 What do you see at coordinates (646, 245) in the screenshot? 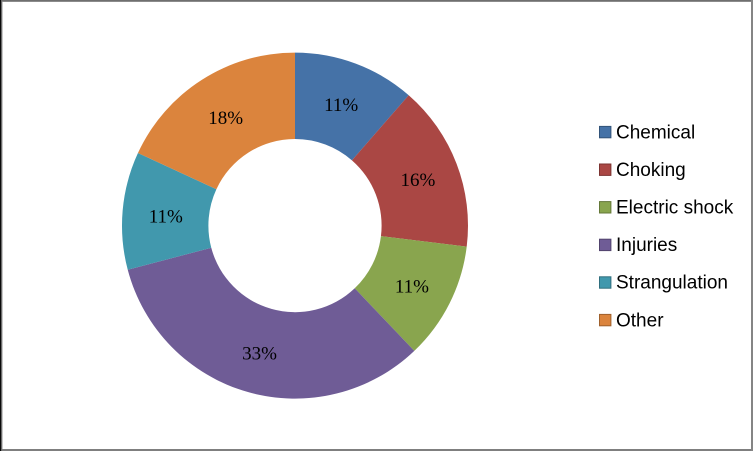
I see `svg-text: Injuries` at bounding box center [646, 245].